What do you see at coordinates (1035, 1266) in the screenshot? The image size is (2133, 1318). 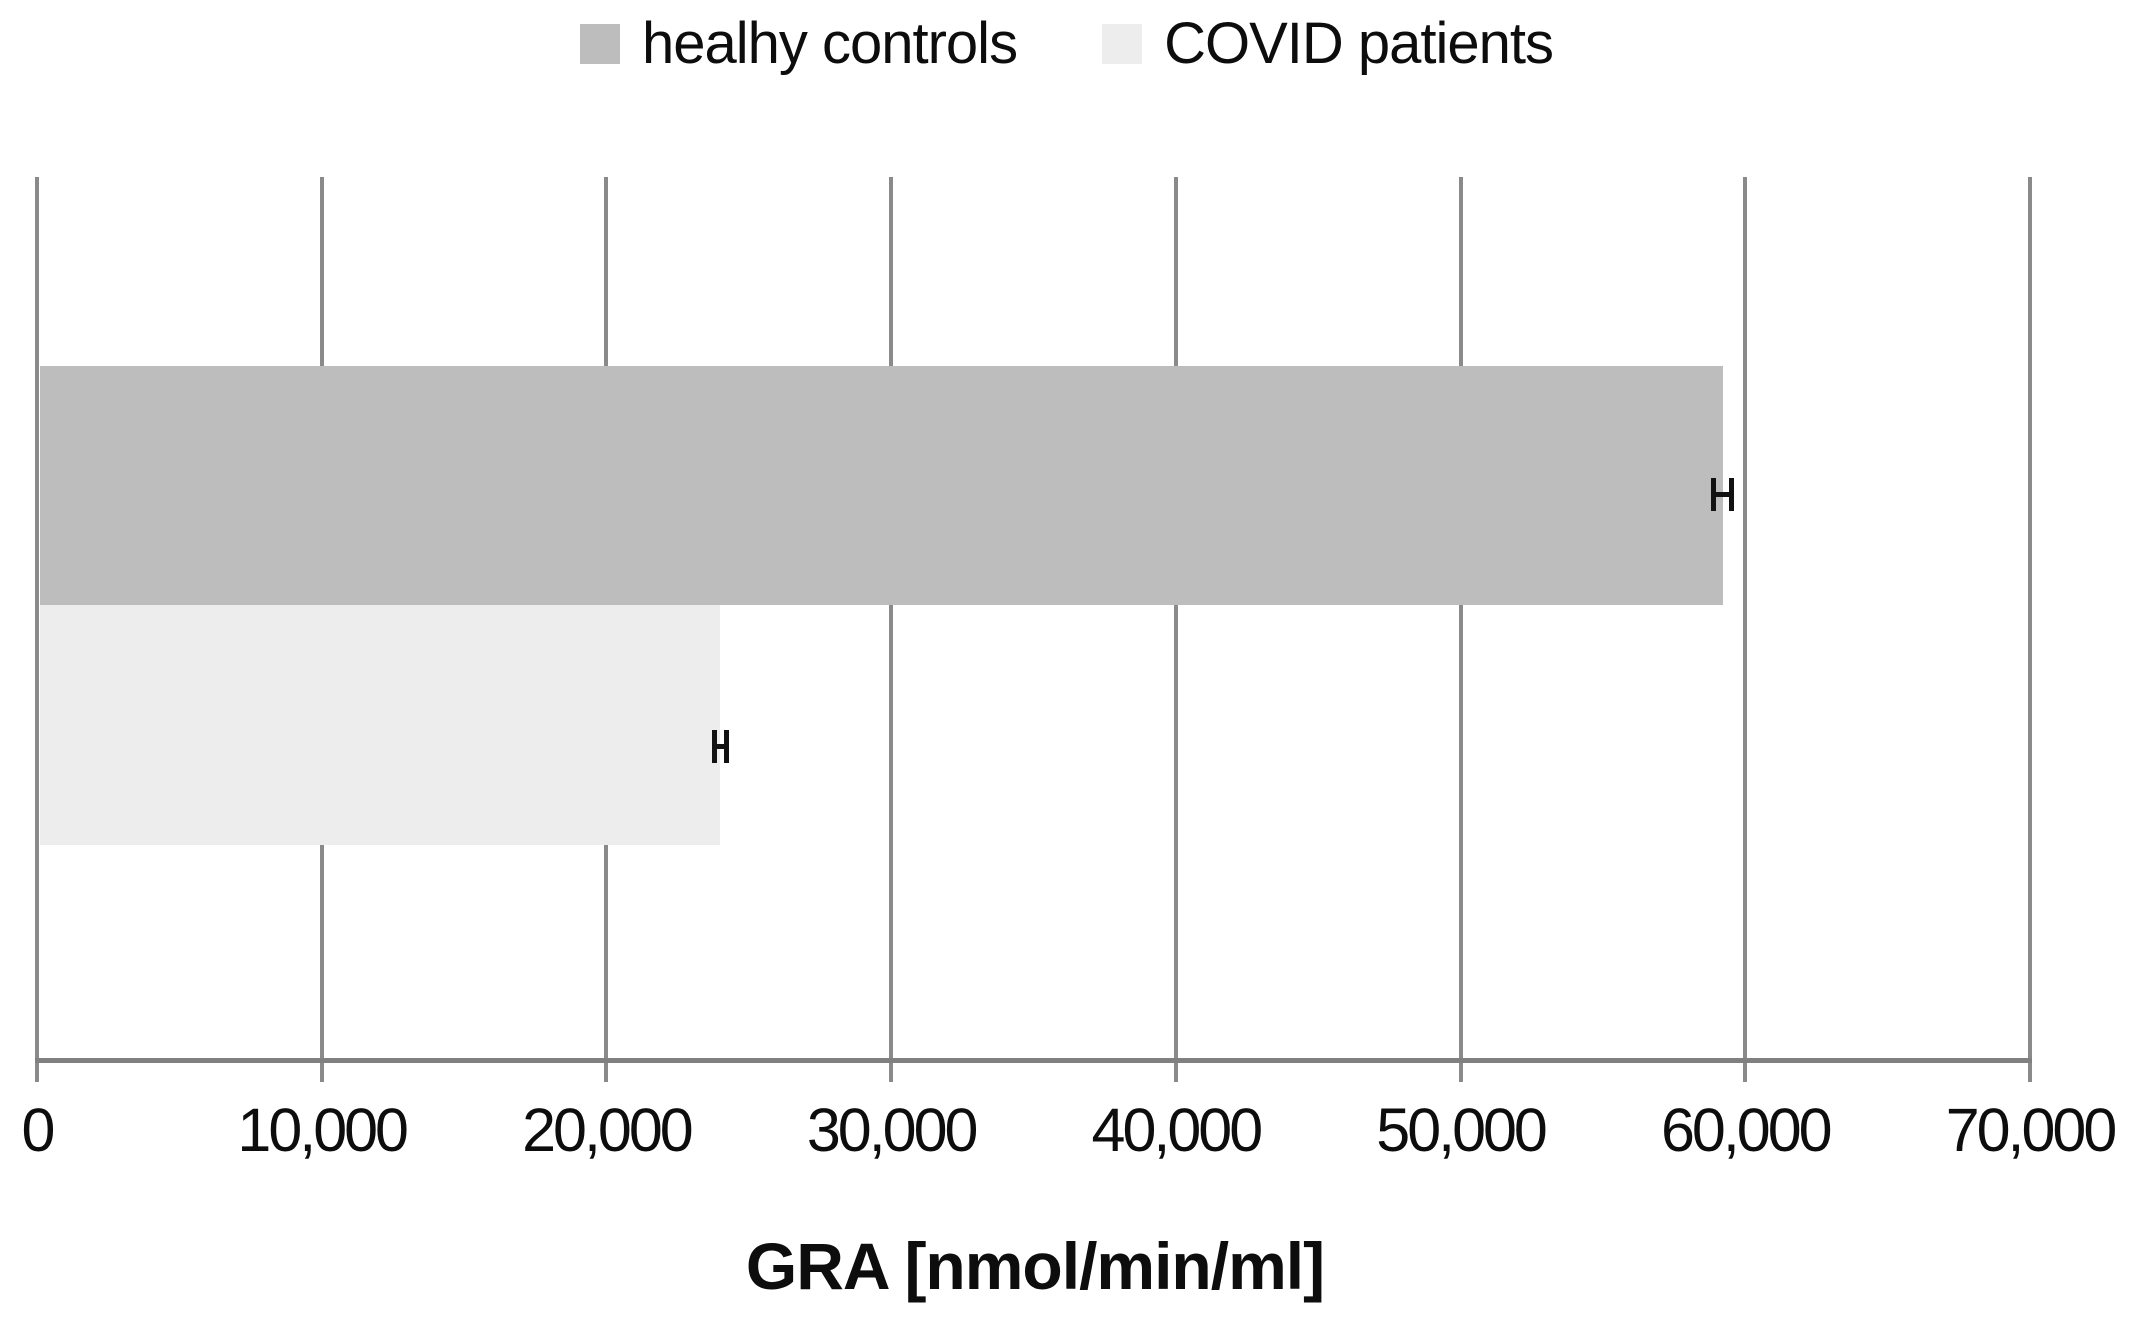 I see `x-axis-title: GRA [nmol/min/ml]` at bounding box center [1035, 1266].